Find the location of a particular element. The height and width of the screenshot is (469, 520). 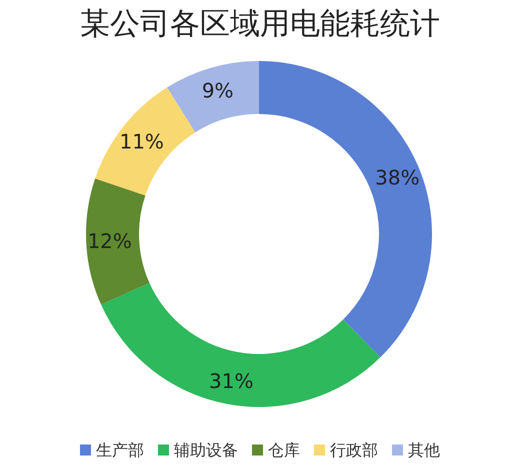

legend-label: 辅助设备 is located at coordinates (206, 450).